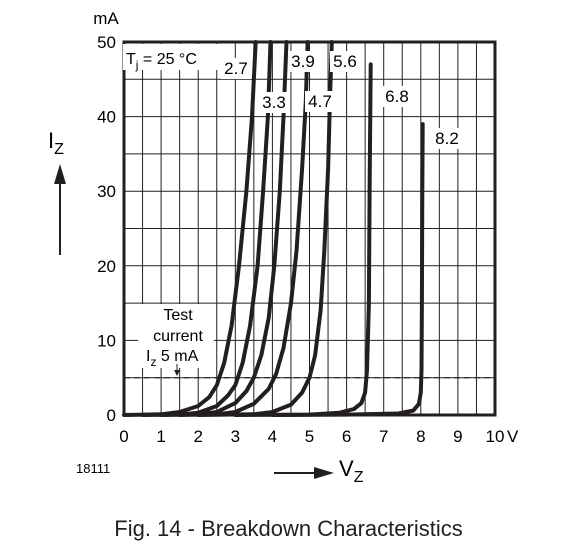 Image resolution: width=577 pixels, height=558 pixels. What do you see at coordinates (106, 340) in the screenshot?
I see `y-tick-label: 10` at bounding box center [106, 340].